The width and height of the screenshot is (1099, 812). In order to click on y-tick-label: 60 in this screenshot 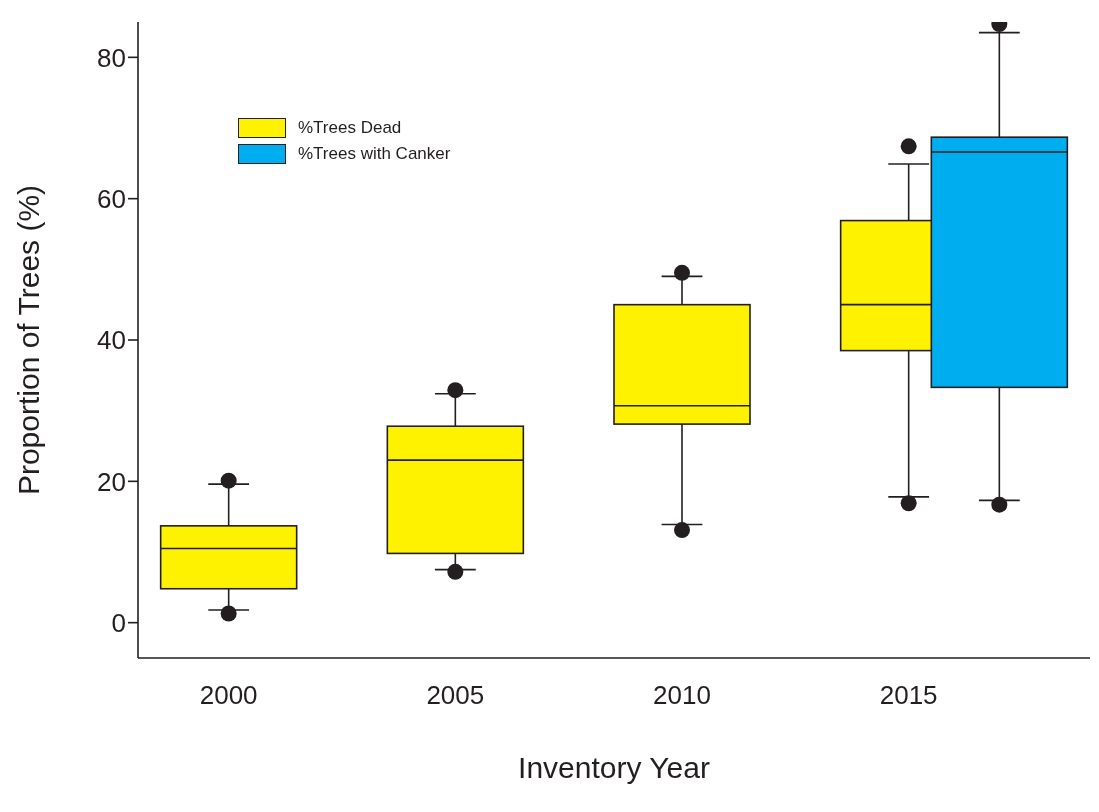, I will do `click(111, 198)`.